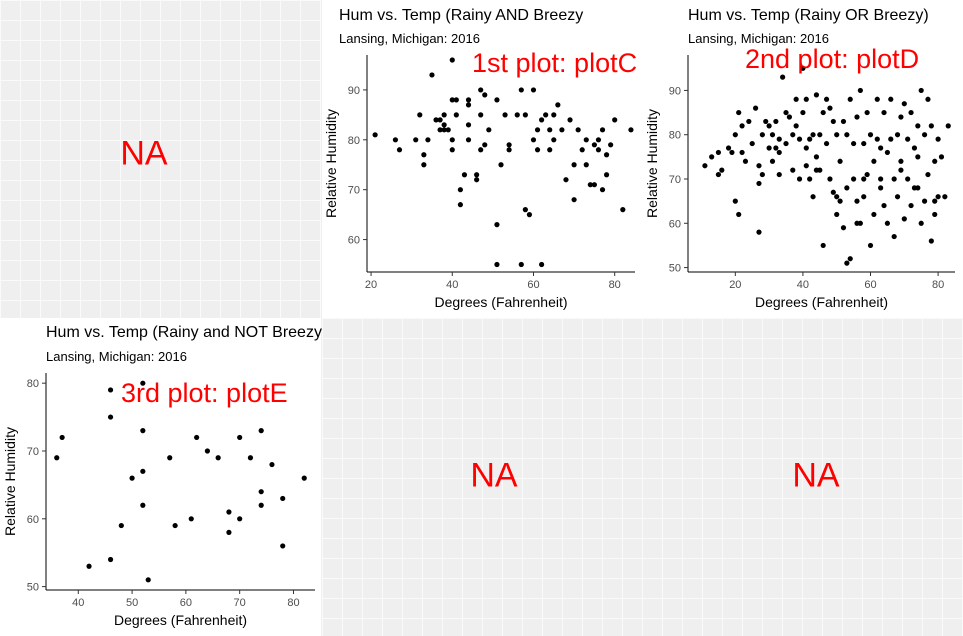 This screenshot has height=636, width=963. I want to click on x-tick-label: 60, so click(870, 285).